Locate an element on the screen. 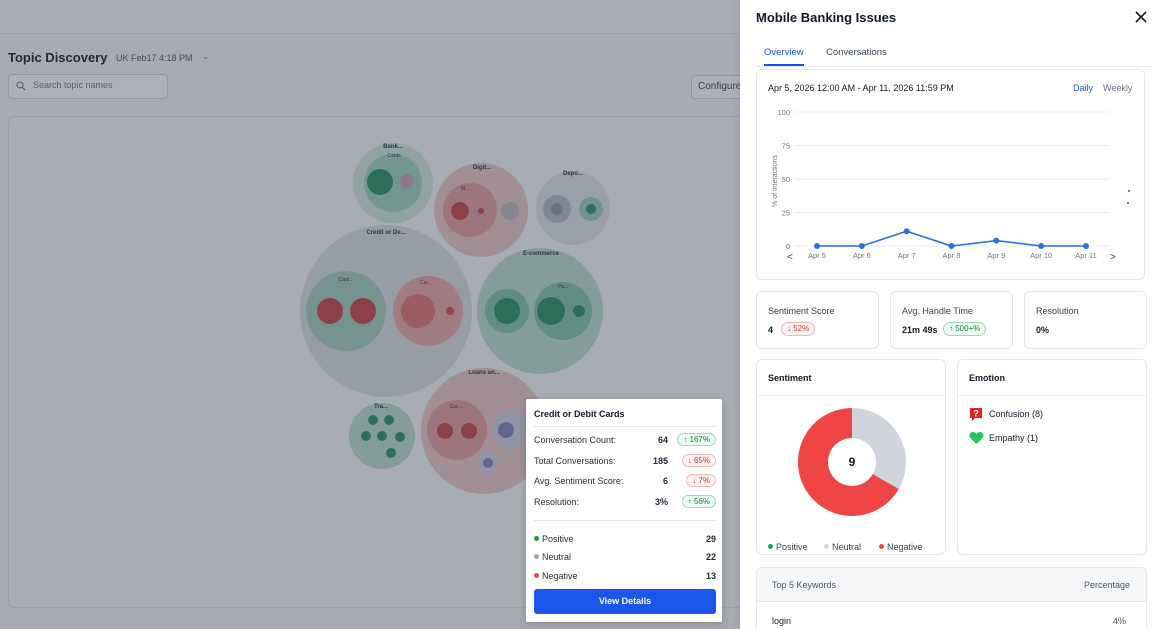 This screenshot has height=629, width=1152. green-heart-icon is located at coordinates (976, 438).